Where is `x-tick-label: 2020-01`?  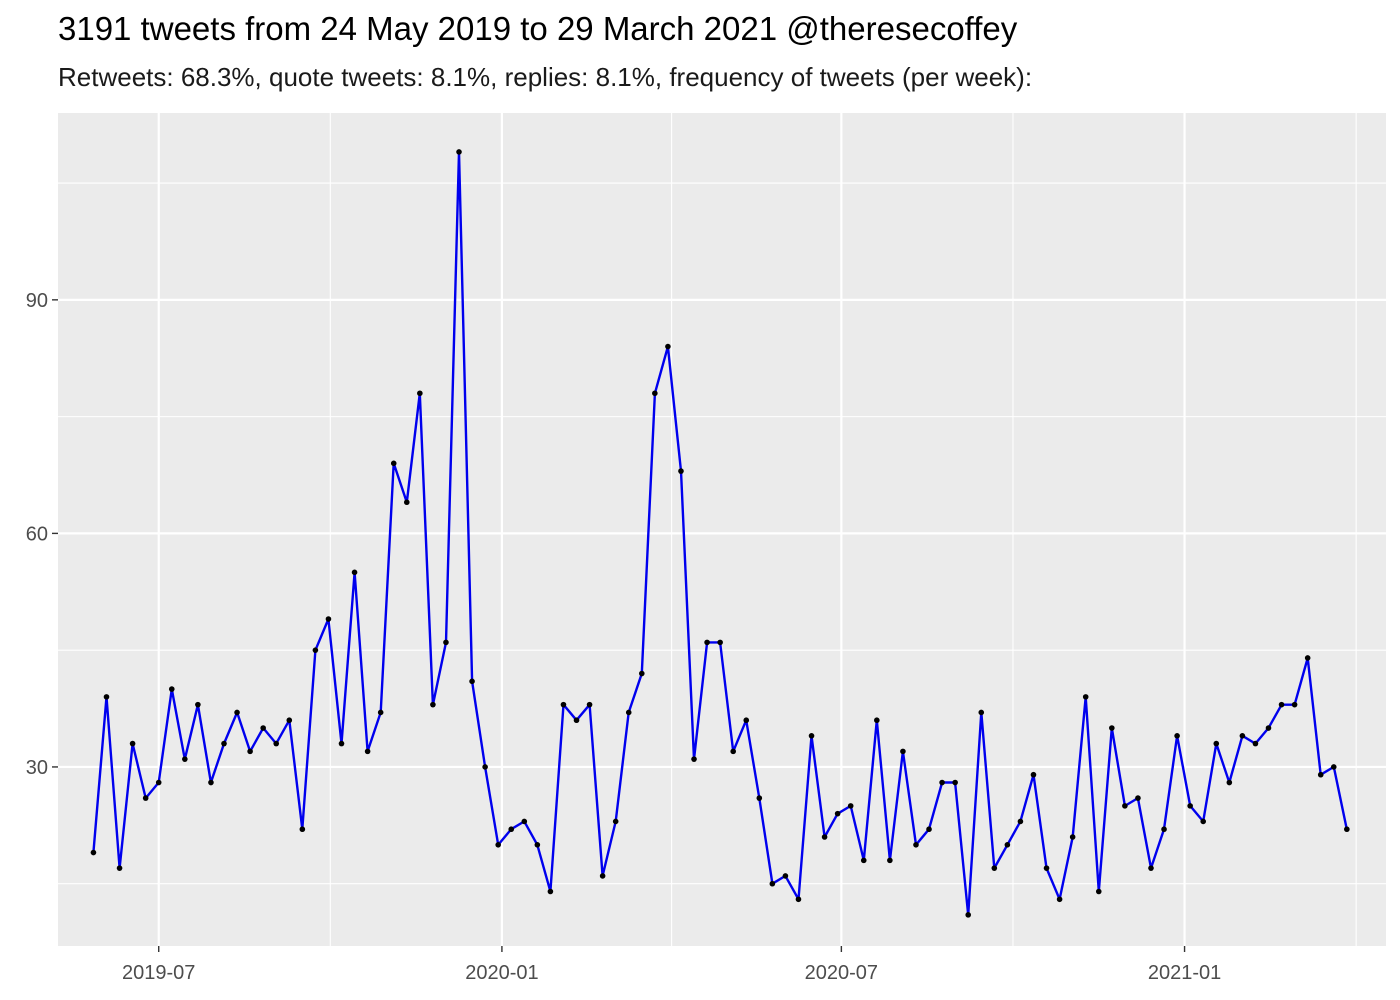 x-tick-label: 2020-01 is located at coordinates (501, 973).